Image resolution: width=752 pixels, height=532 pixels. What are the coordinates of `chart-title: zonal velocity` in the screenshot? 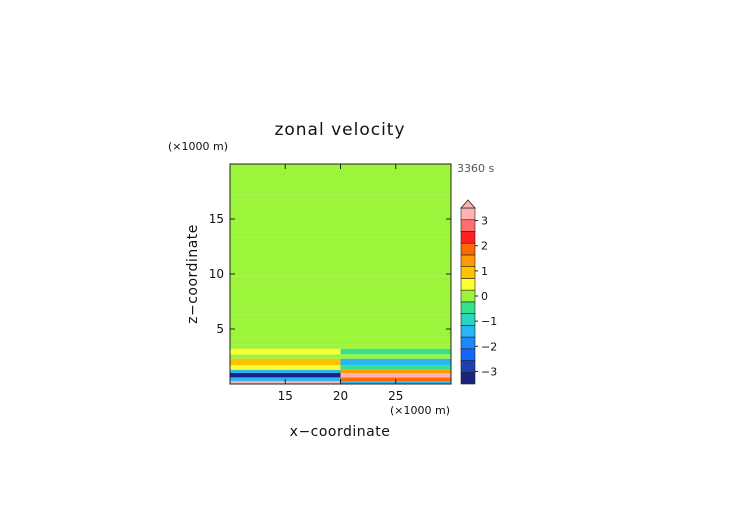 It's located at (339, 130).